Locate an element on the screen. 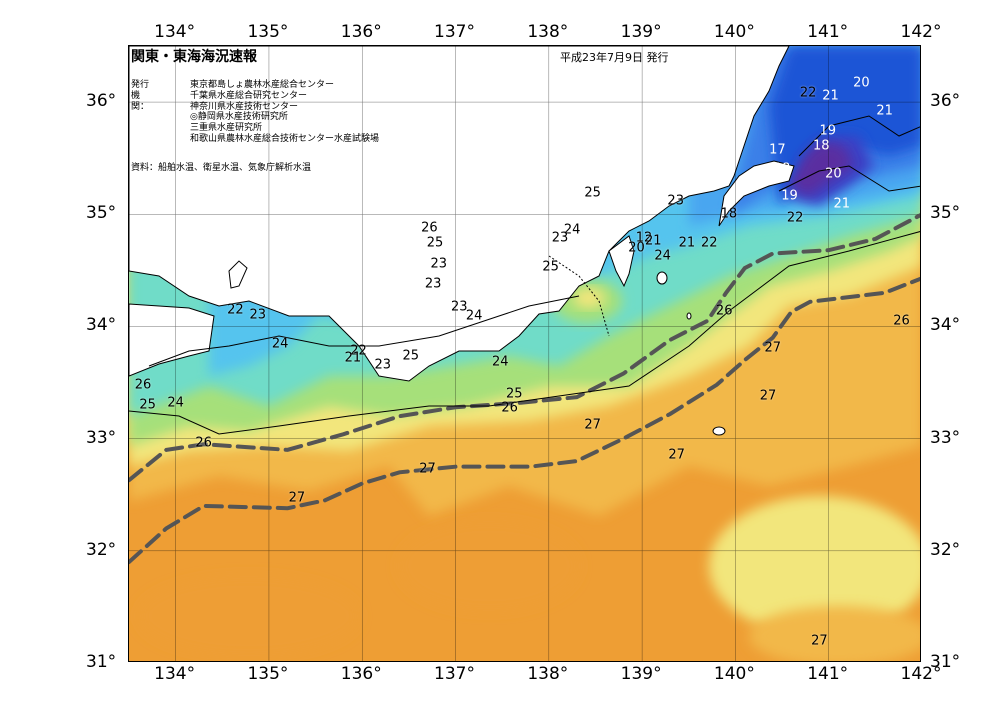 The width and height of the screenshot is (1002, 709). organization-item: 千葉県水産総合研究センター is located at coordinates (249, 95).